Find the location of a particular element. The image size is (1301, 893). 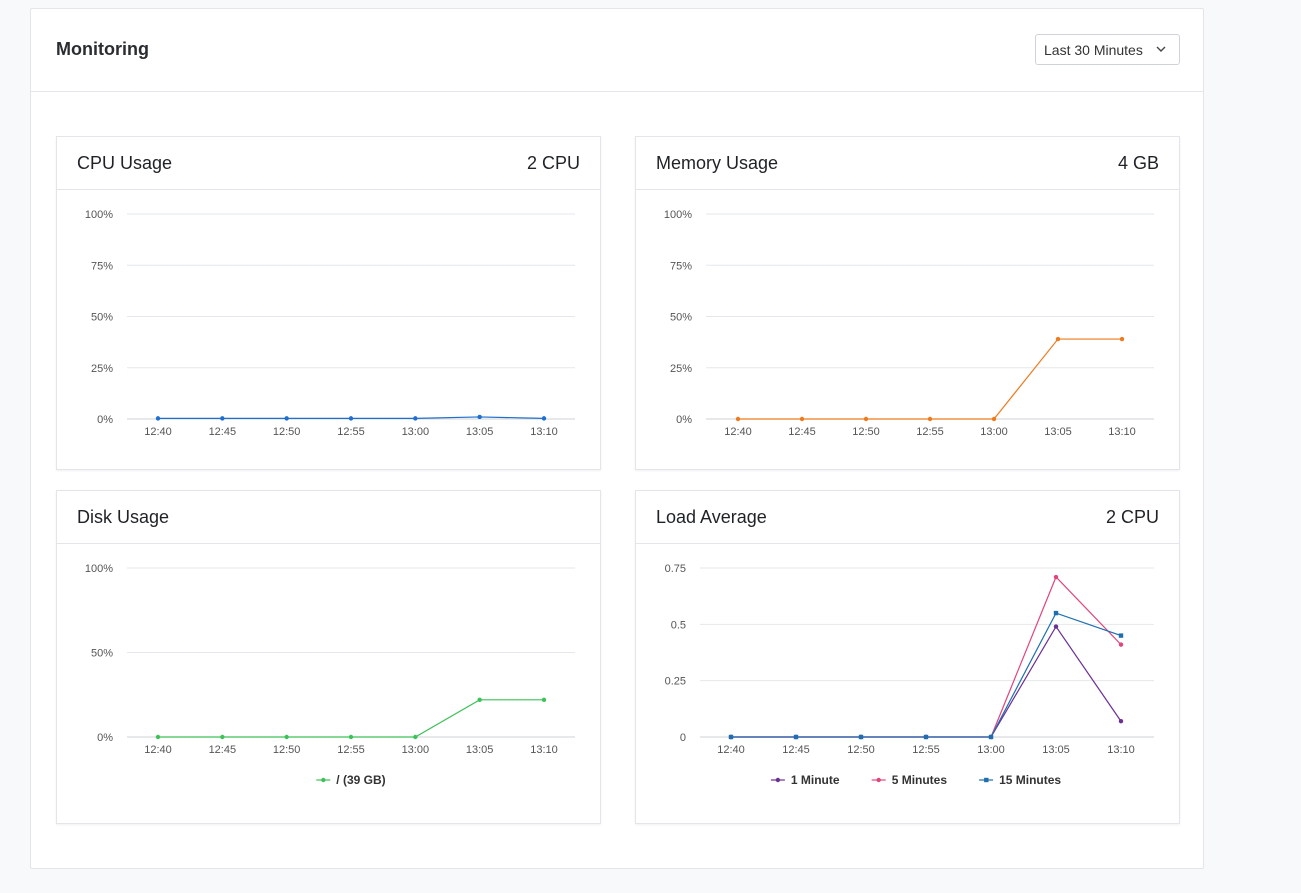

chevron-down-icon is located at coordinates (1161, 49).